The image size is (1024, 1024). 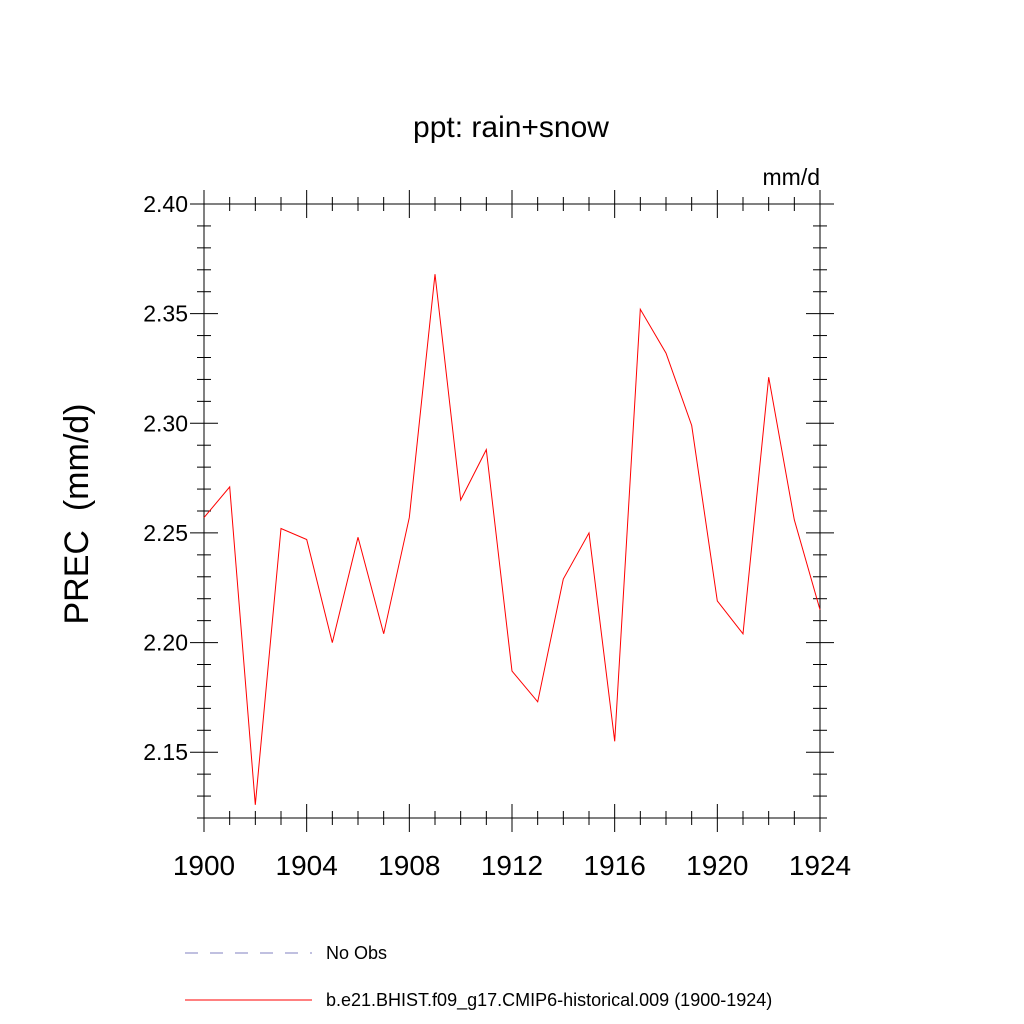 What do you see at coordinates (165, 643) in the screenshot?
I see `y-tick-label: 2.20` at bounding box center [165, 643].